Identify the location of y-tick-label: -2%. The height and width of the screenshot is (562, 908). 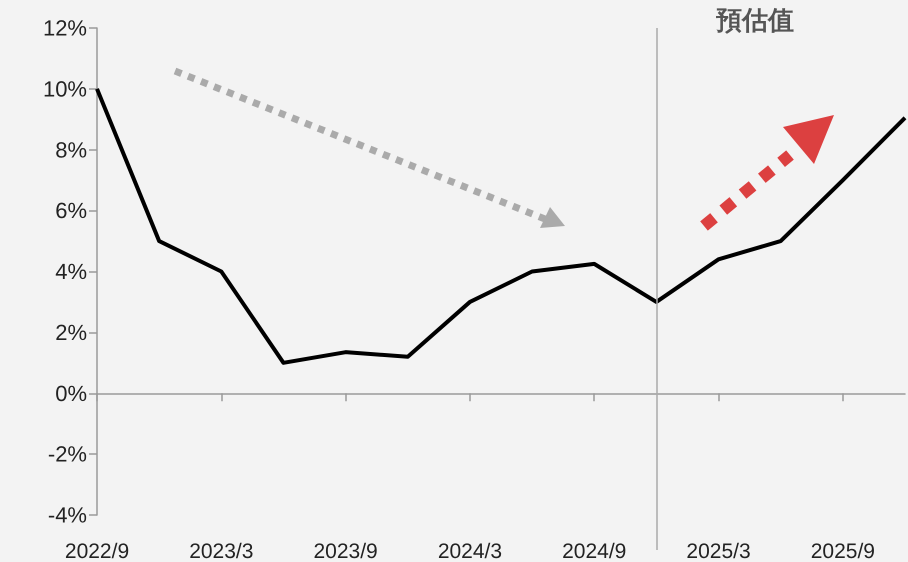
(67, 454).